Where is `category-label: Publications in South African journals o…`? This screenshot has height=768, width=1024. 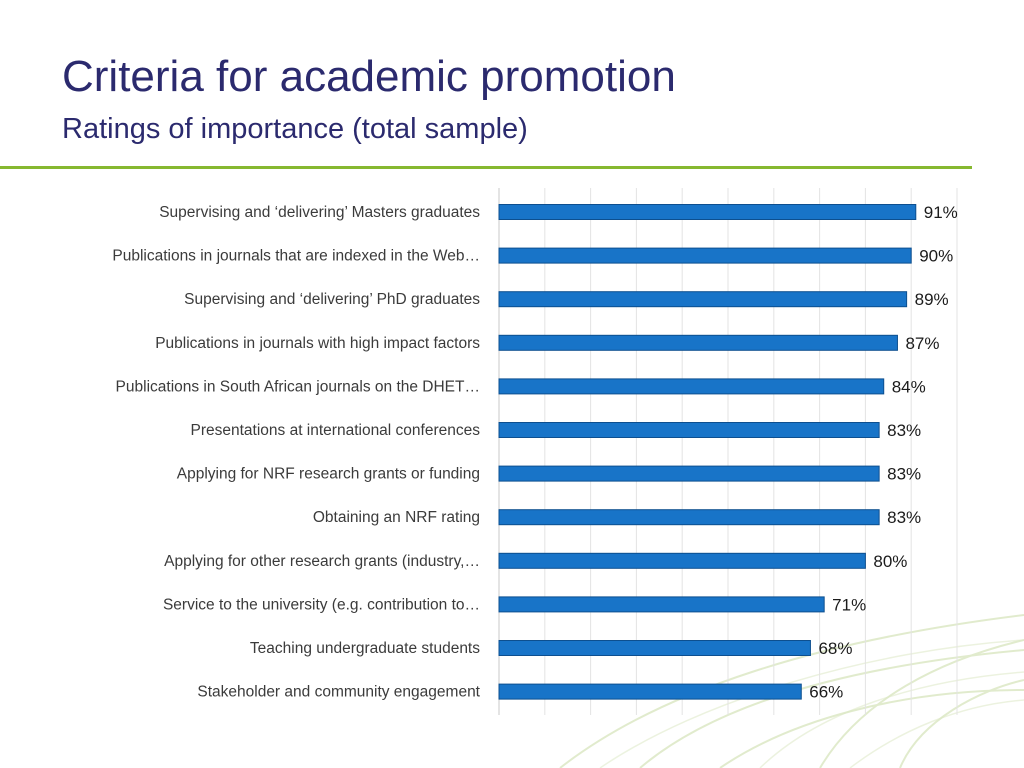 category-label: Publications in South African journals o… is located at coordinates (298, 386).